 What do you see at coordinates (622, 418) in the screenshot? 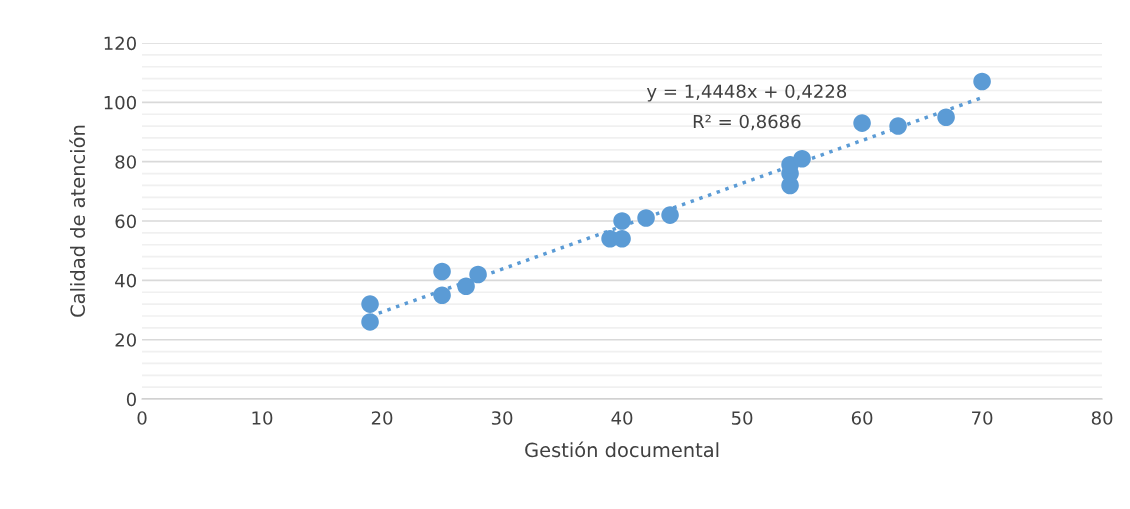
I see `x-tick-label: 40` at bounding box center [622, 418].